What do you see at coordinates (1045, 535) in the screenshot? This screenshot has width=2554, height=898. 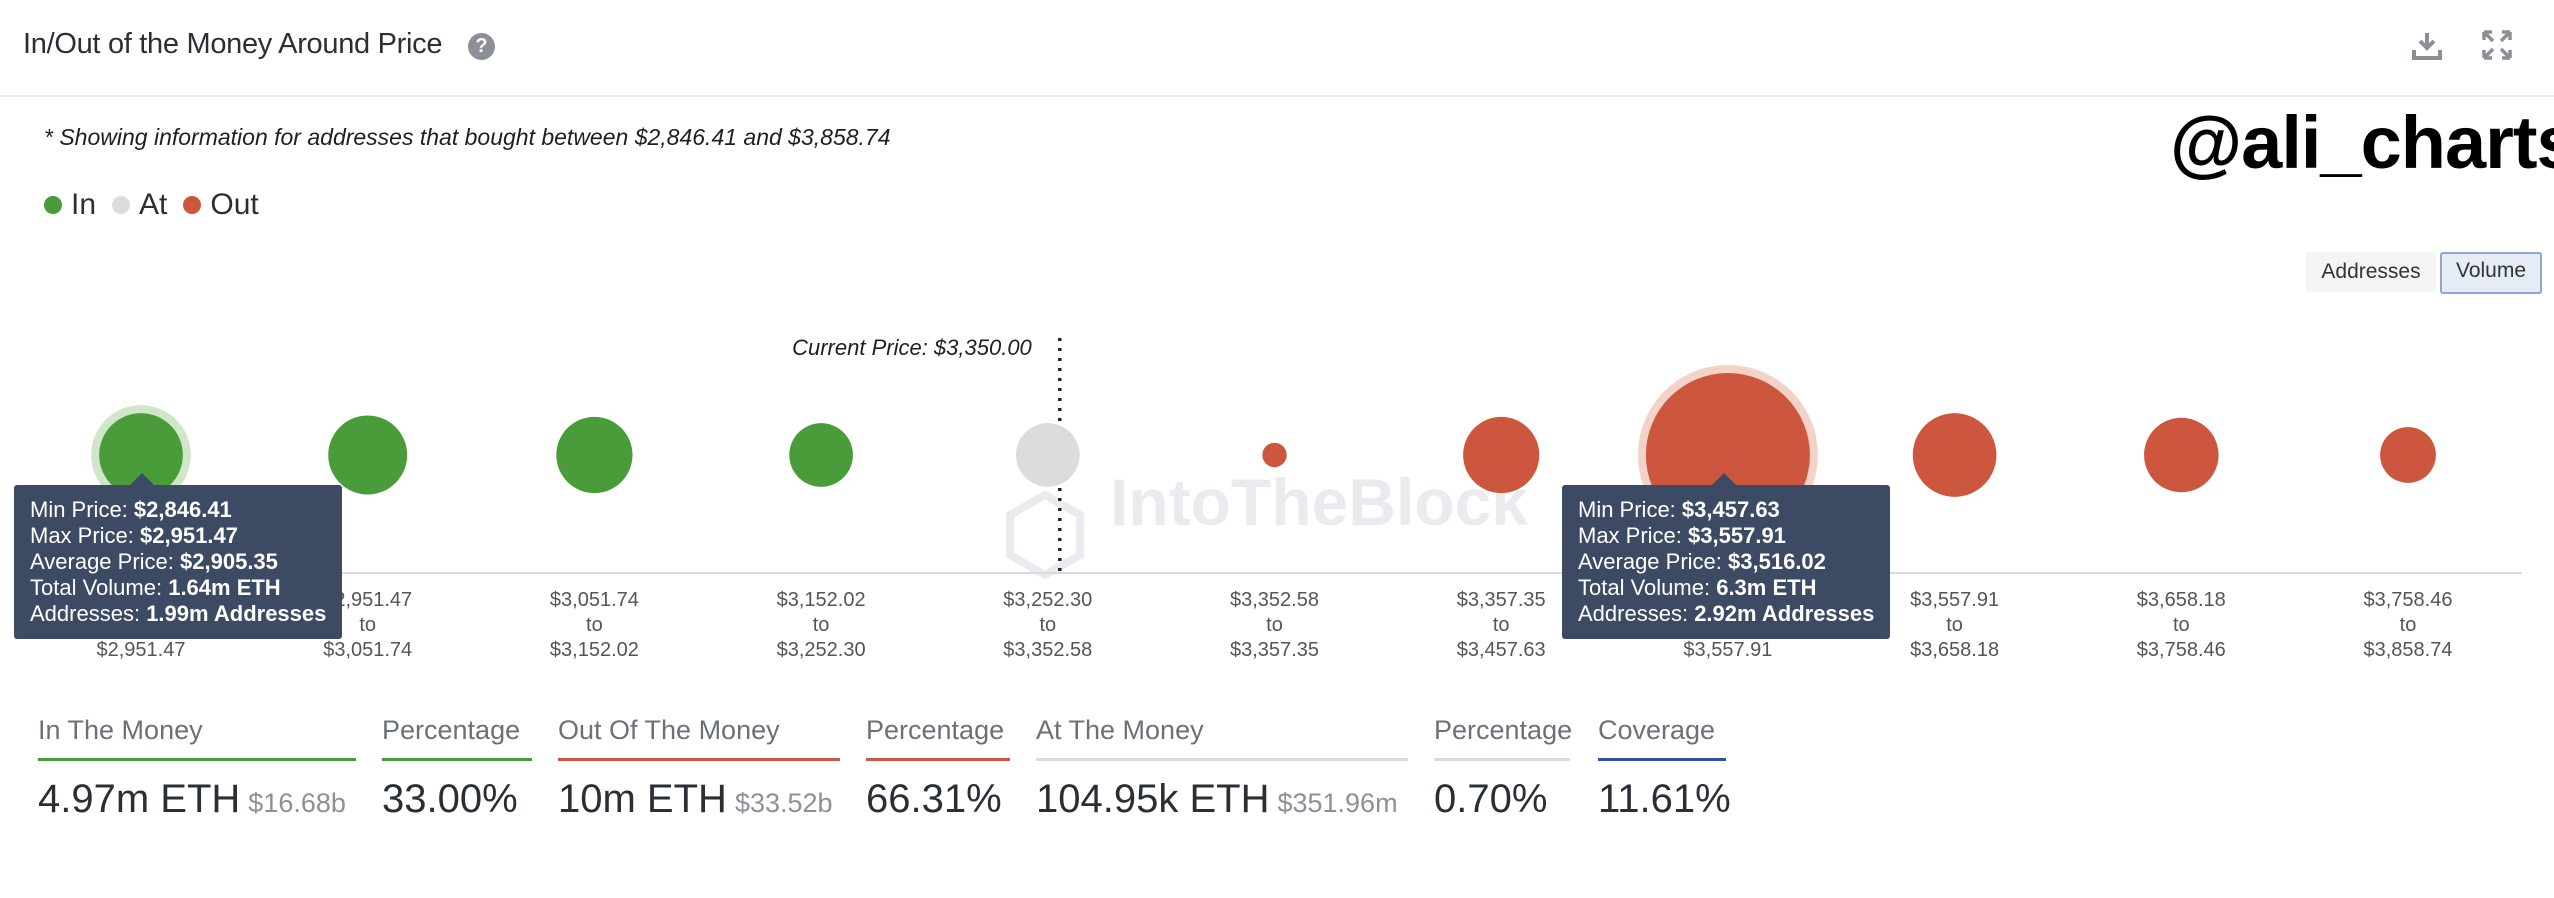 I see `brand-watermark-logo` at bounding box center [1045, 535].